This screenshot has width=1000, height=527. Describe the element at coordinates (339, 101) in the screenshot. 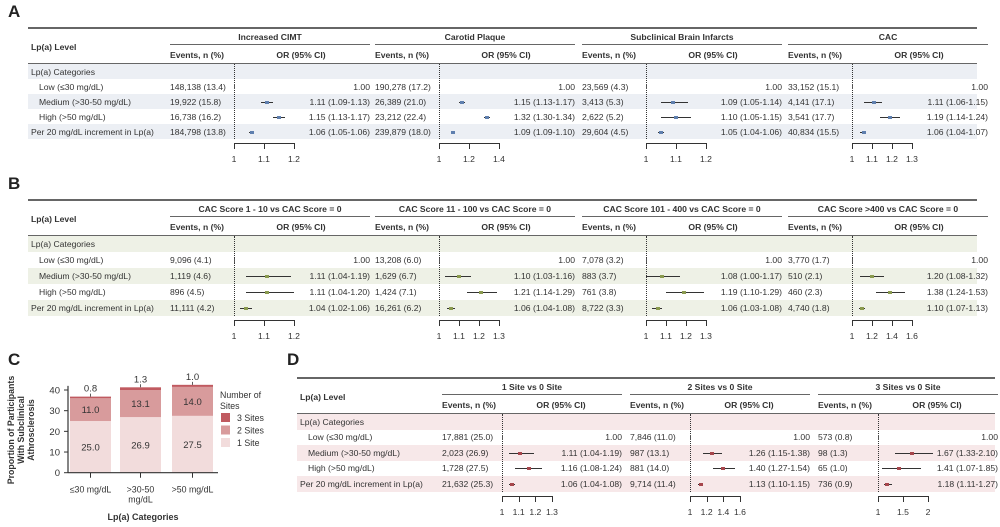

I see `or-value: 1.11 (1.09-1.13)` at that location.